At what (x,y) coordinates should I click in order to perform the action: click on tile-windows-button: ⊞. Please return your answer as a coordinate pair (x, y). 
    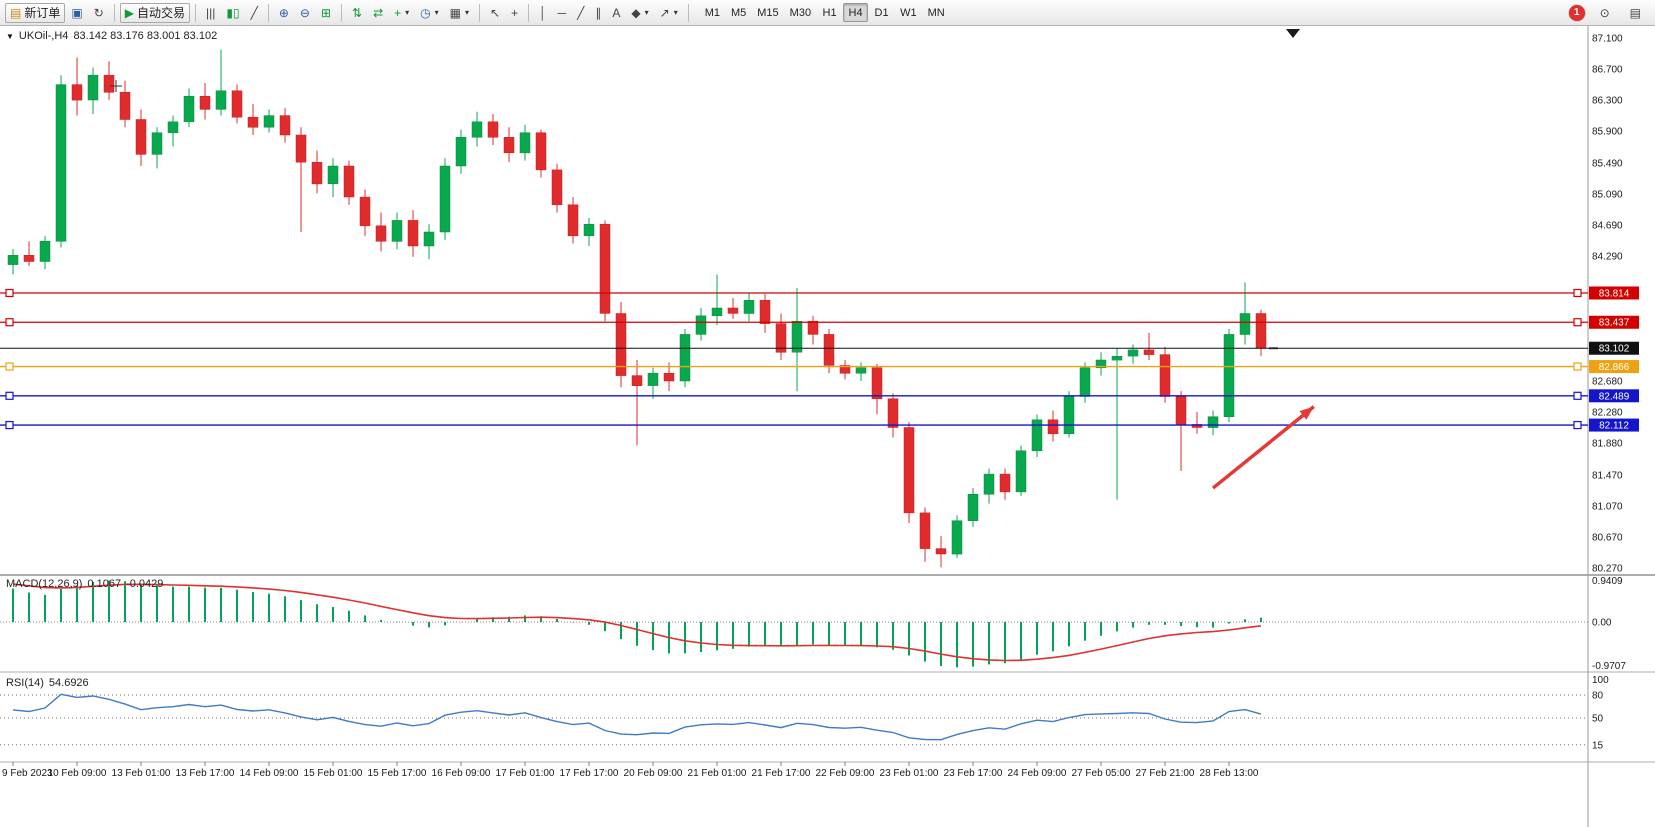
    Looking at the image, I should click on (326, 13).